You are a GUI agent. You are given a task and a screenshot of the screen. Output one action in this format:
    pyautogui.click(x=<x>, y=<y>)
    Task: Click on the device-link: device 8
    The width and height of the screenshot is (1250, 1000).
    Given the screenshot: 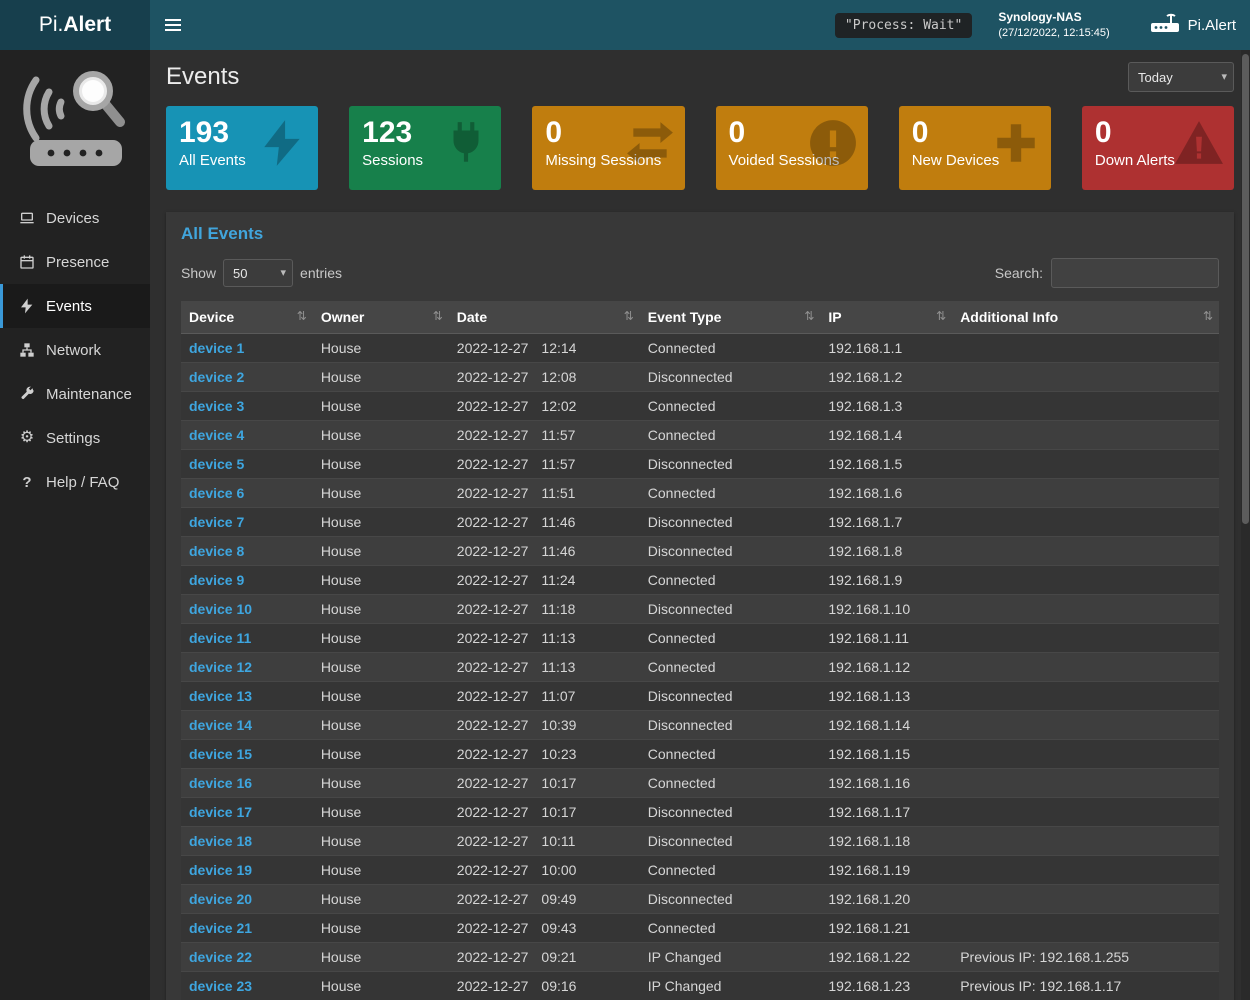 What is the action you would take?
    pyautogui.click(x=217, y=551)
    